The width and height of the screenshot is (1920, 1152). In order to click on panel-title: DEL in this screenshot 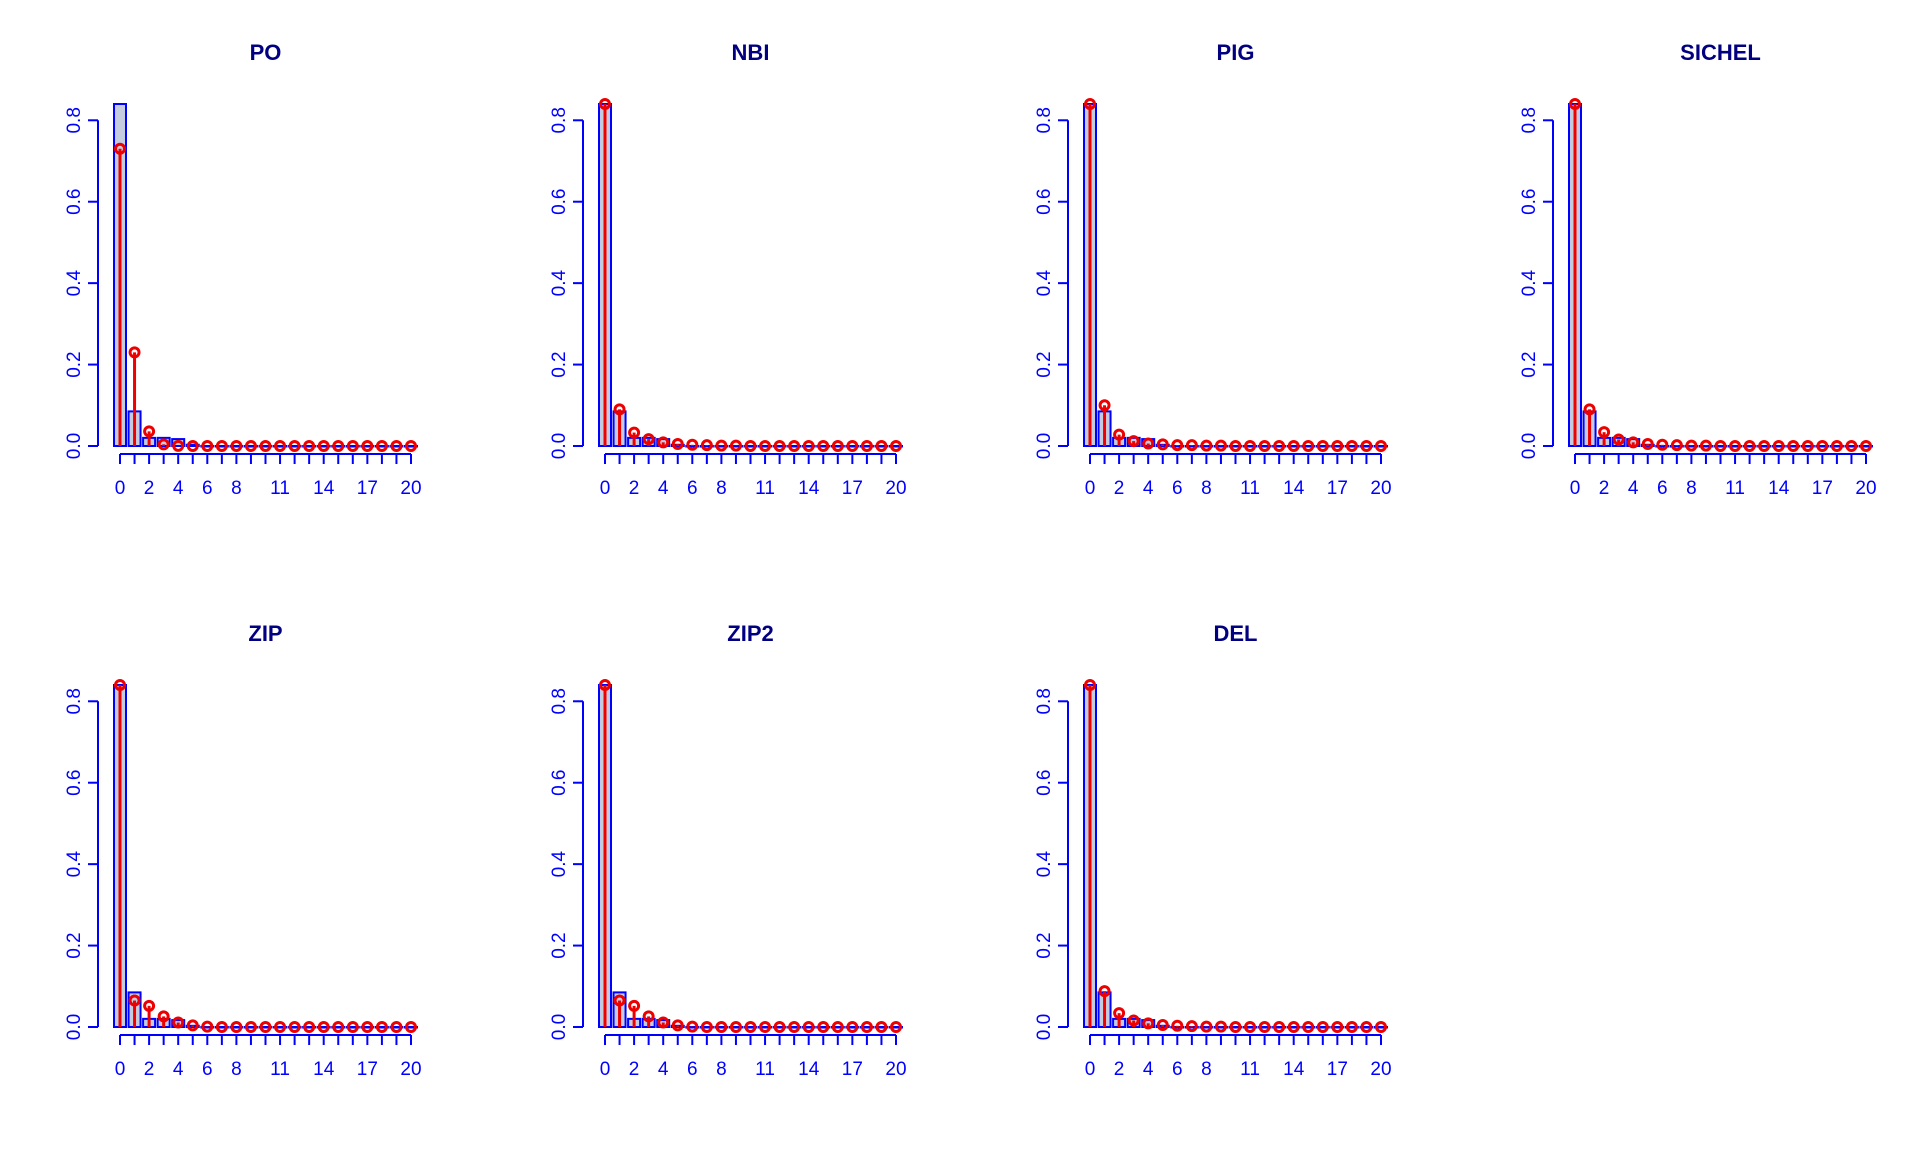, I will do `click(1236, 633)`.